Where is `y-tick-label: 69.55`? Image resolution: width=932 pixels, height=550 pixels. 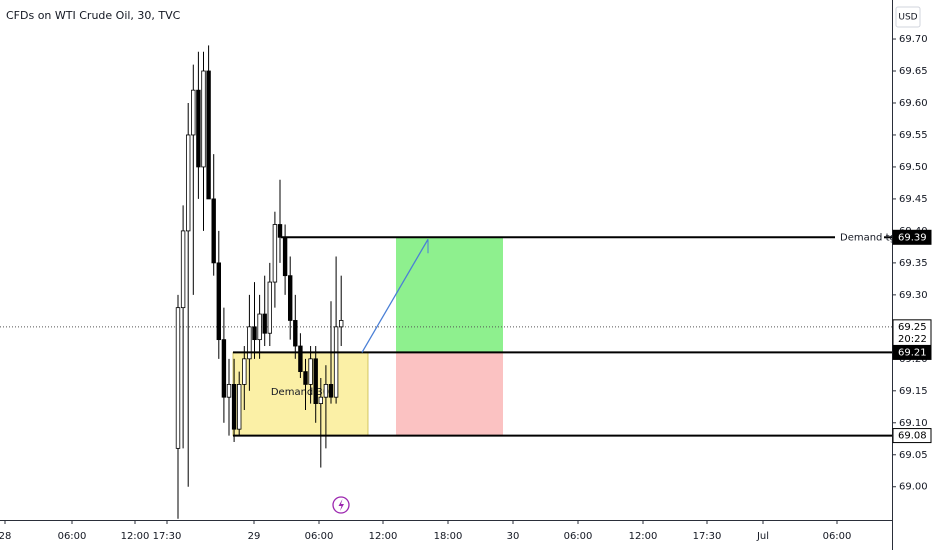
y-tick-label: 69.55 is located at coordinates (913, 135).